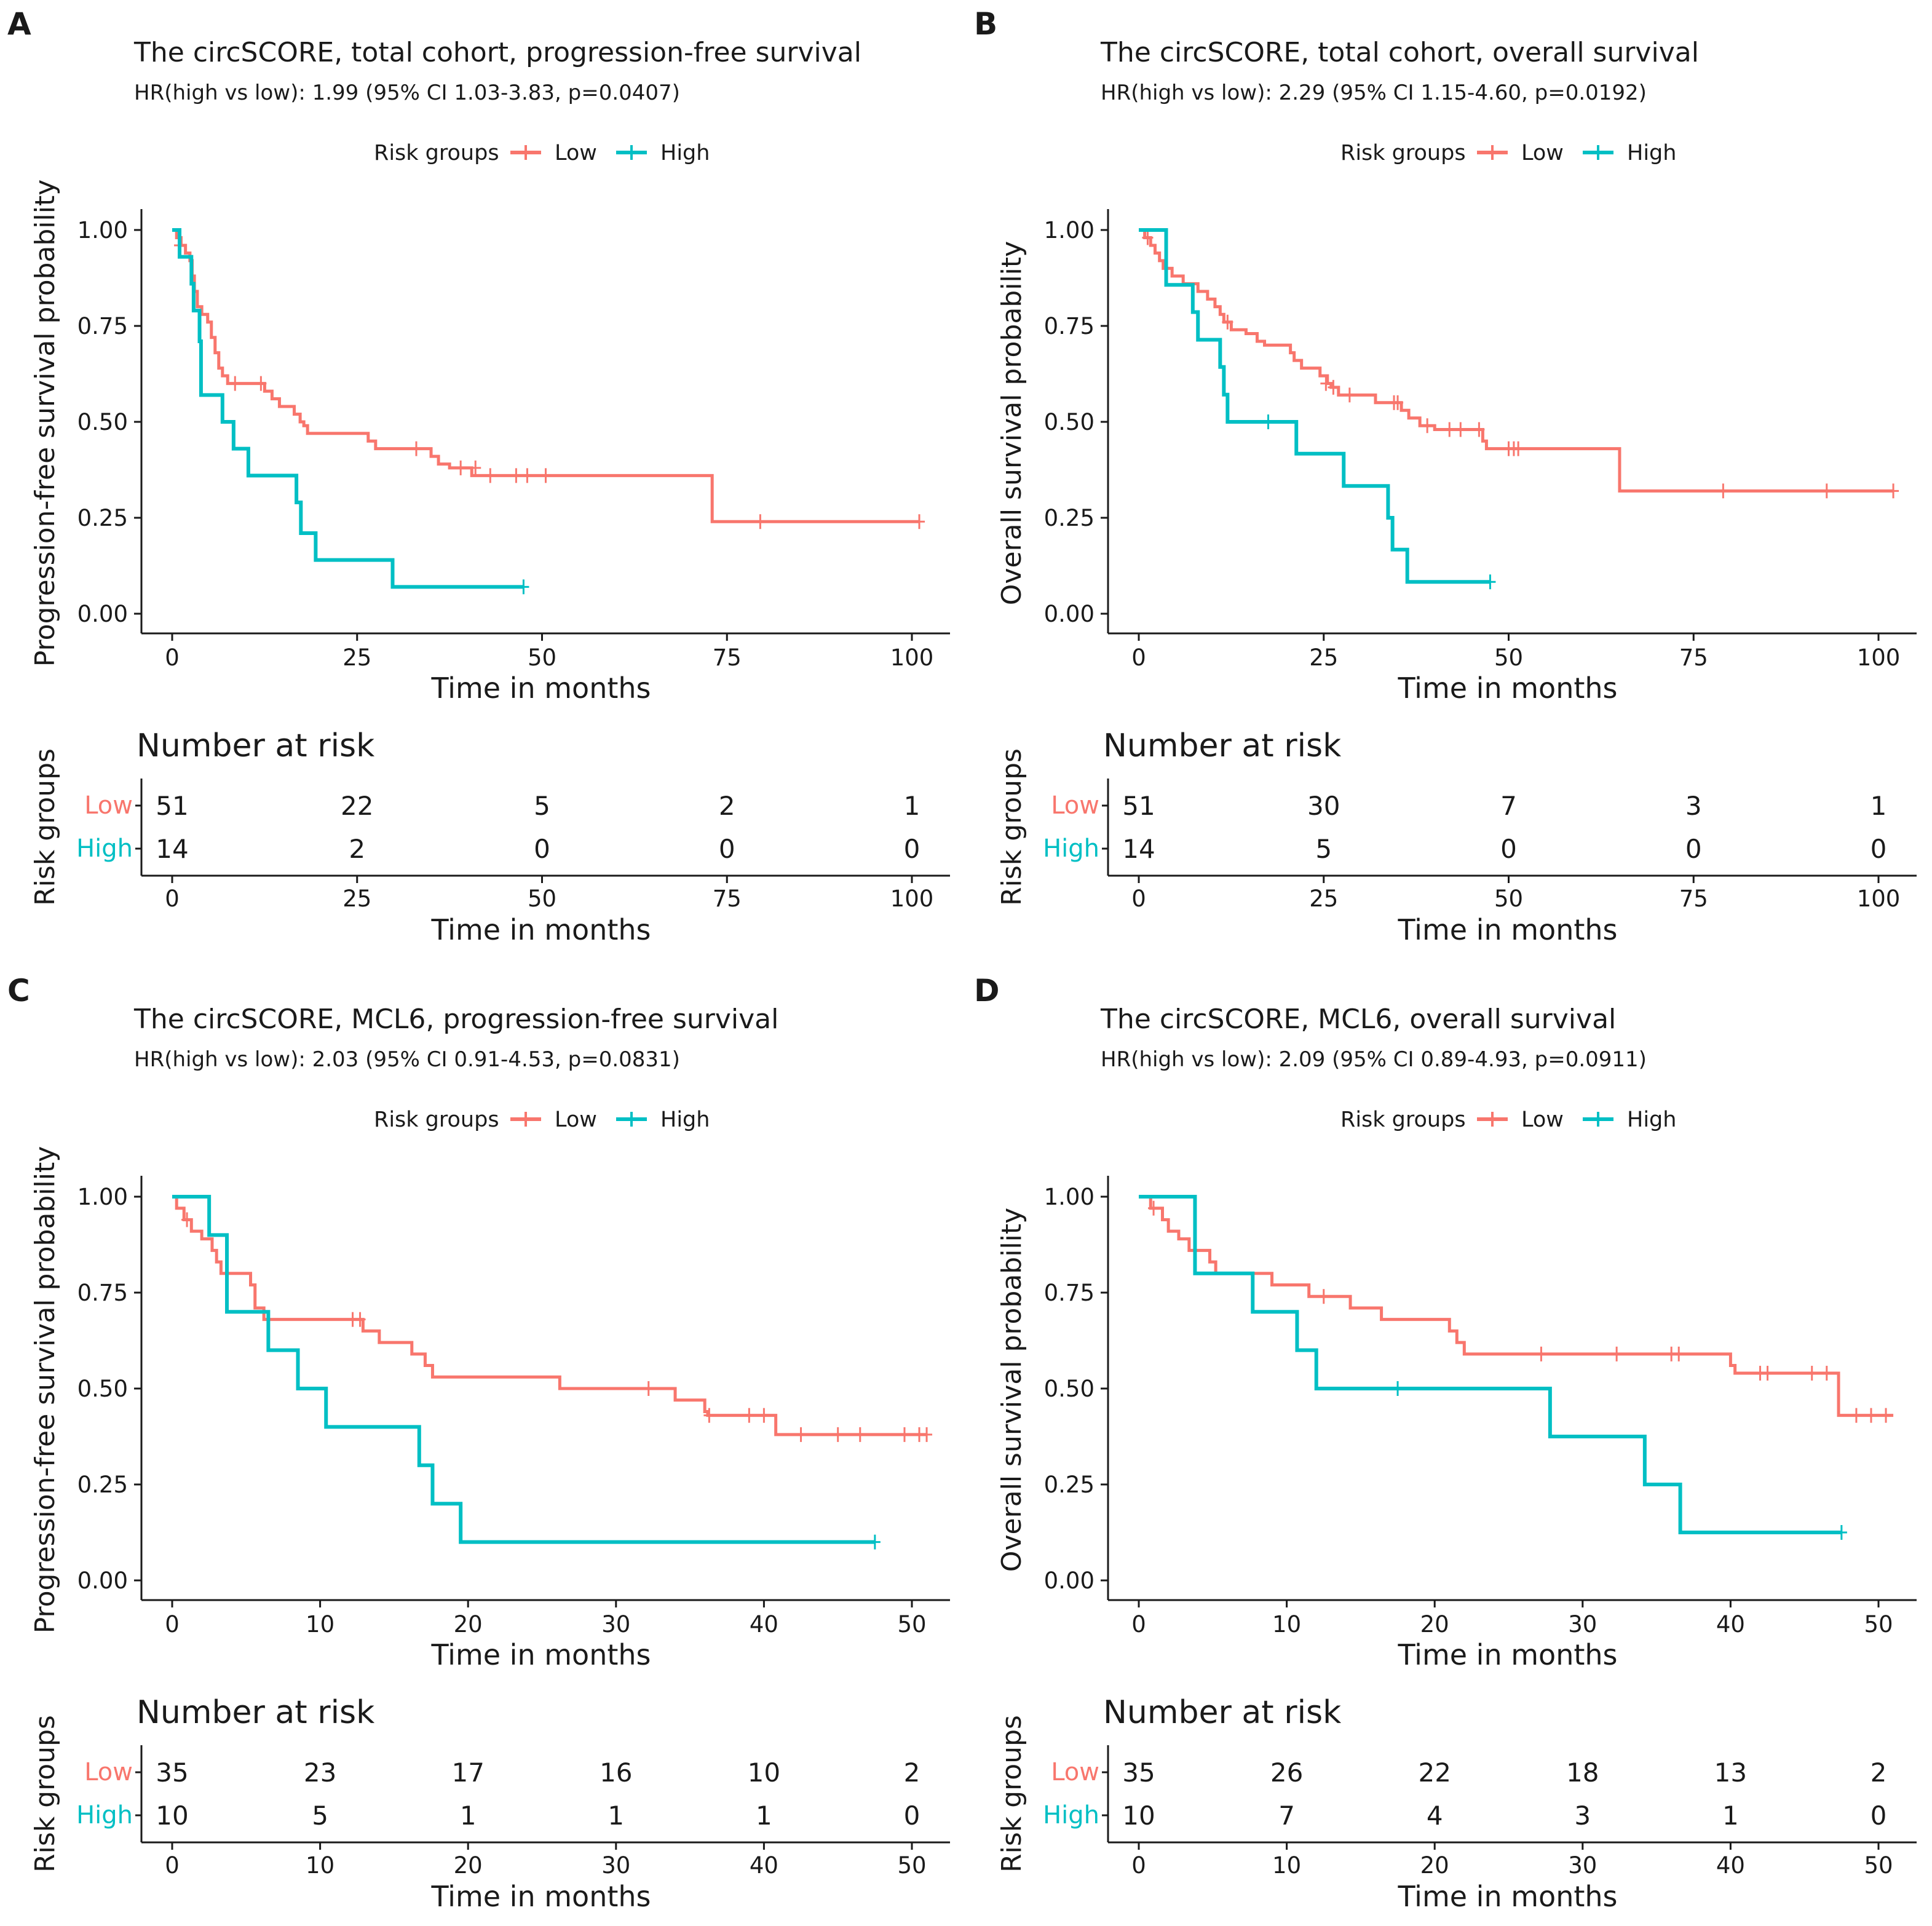 The width and height of the screenshot is (1932, 1926). I want to click on panel-label: C, so click(18, 991).